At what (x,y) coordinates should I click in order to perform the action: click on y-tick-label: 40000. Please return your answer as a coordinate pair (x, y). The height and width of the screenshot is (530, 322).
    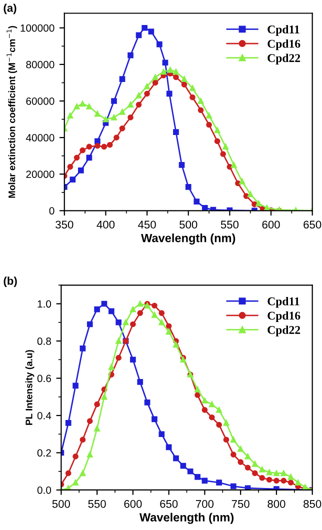
    Looking at the image, I should click on (40, 138).